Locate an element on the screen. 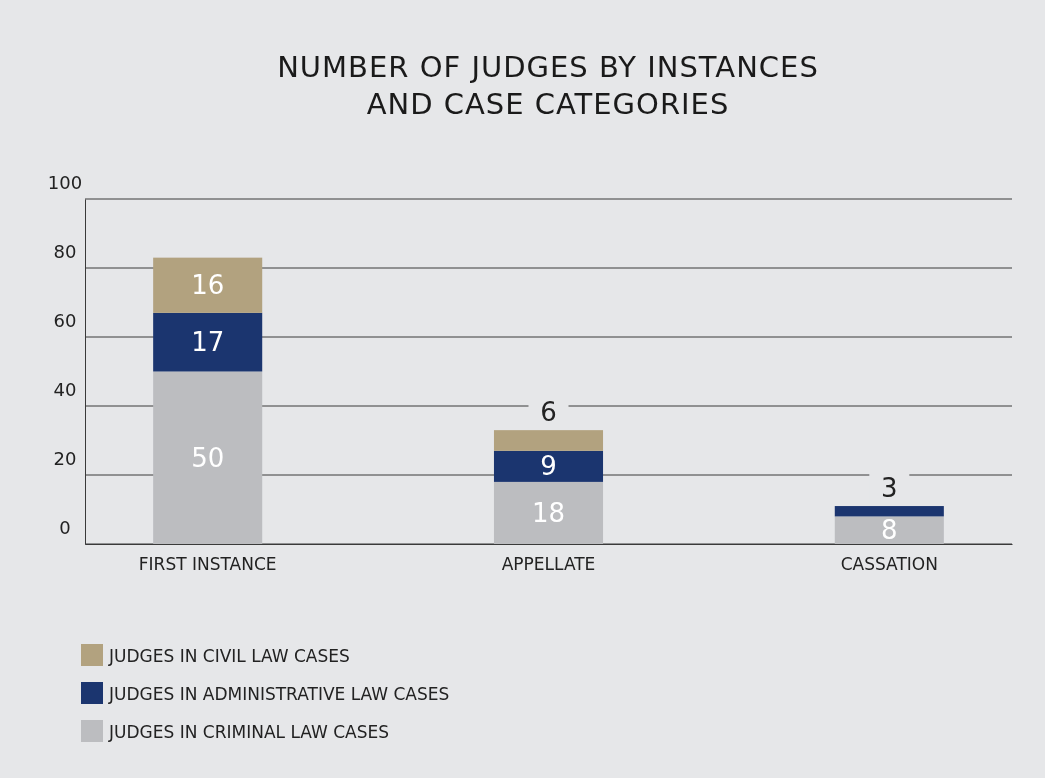 The height and width of the screenshot is (778, 1045). legend-label: JUDGES IN CIVIL LAW CASES is located at coordinates (229, 656).